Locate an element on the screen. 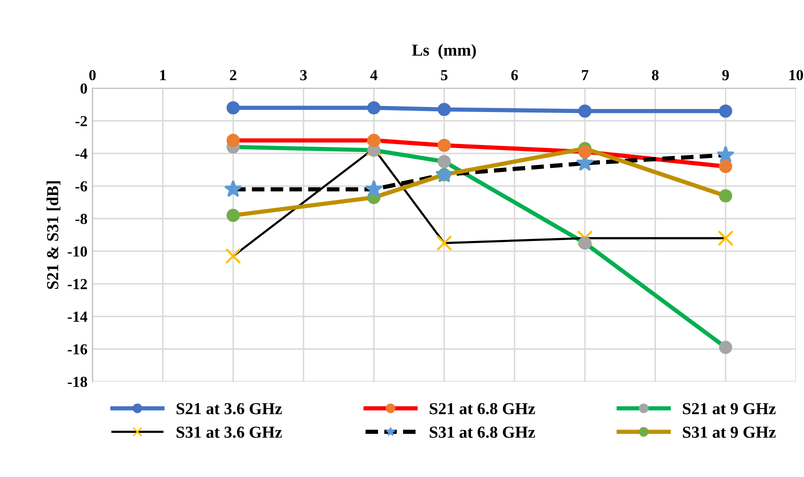 The width and height of the screenshot is (804, 477). x-tick-label: 10 is located at coordinates (797, 75).